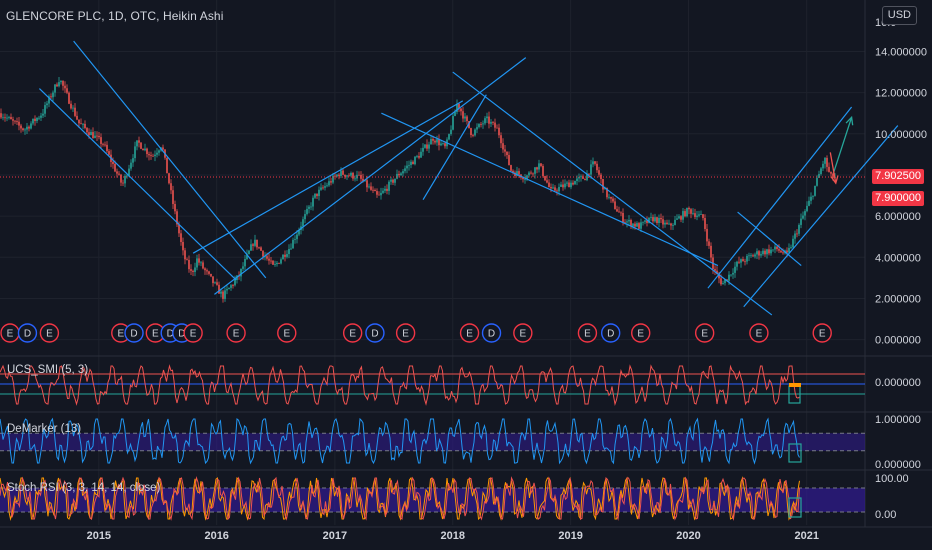 This screenshot has width=932, height=550. I want to click on time-axis: 2015 2016 2017 2018 2019 2020 2021, so click(453, 536).